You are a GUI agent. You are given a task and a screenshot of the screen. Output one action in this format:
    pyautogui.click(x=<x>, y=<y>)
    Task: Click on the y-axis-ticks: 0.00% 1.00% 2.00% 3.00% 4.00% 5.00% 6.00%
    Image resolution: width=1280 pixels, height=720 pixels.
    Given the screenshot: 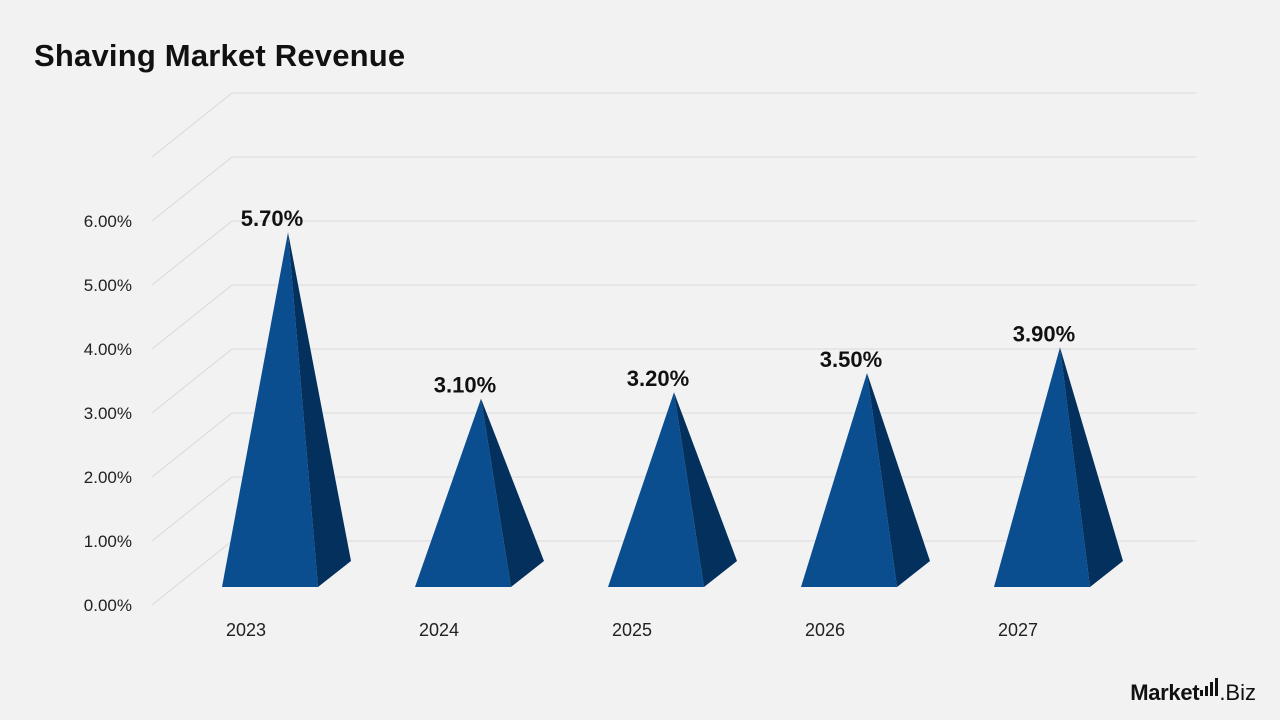 What is the action you would take?
    pyautogui.click(x=108, y=413)
    